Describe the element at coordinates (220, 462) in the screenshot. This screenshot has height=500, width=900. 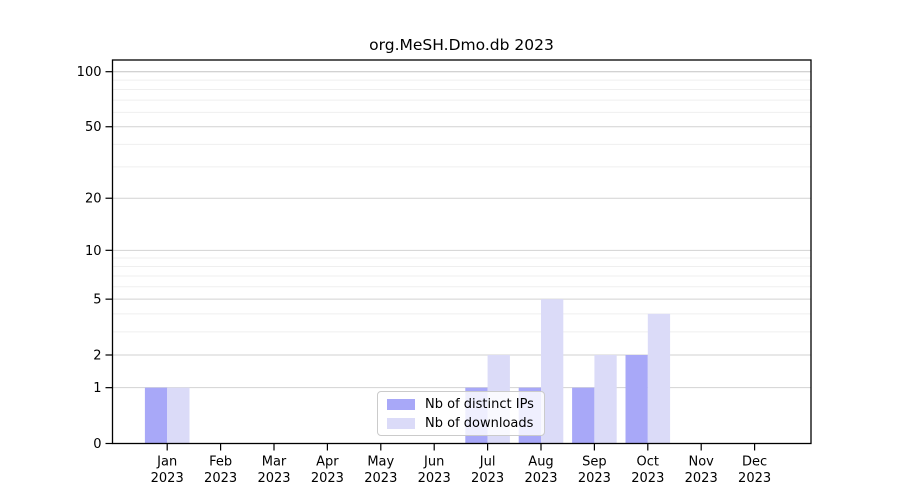
I see `x-tick-month-label: Feb` at that location.